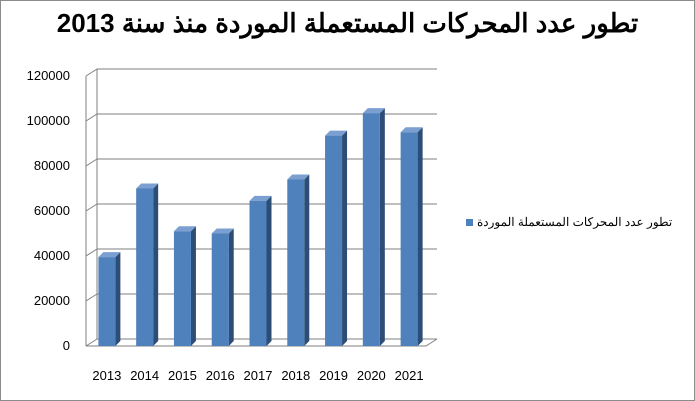  I want to click on y-tick-label: 0, so click(66, 345).